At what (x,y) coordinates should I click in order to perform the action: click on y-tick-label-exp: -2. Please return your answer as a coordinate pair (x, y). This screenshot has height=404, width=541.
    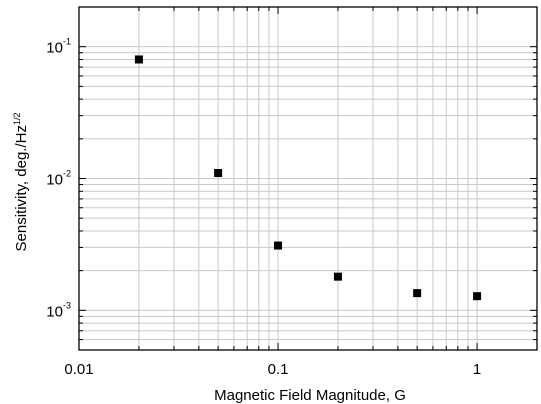
    Looking at the image, I should click on (67, 174).